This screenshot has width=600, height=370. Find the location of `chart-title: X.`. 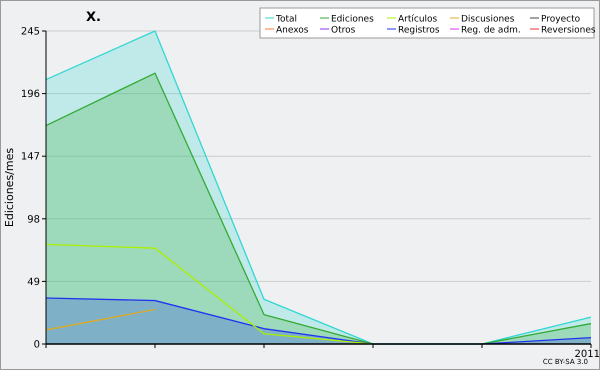

chart-title: X. is located at coordinates (93, 17).